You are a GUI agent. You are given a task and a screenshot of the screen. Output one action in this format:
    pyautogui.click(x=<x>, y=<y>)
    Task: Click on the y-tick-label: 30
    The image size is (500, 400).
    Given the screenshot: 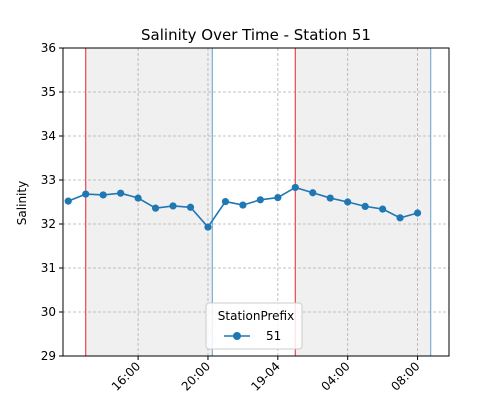 What is the action you would take?
    pyautogui.click(x=48, y=312)
    